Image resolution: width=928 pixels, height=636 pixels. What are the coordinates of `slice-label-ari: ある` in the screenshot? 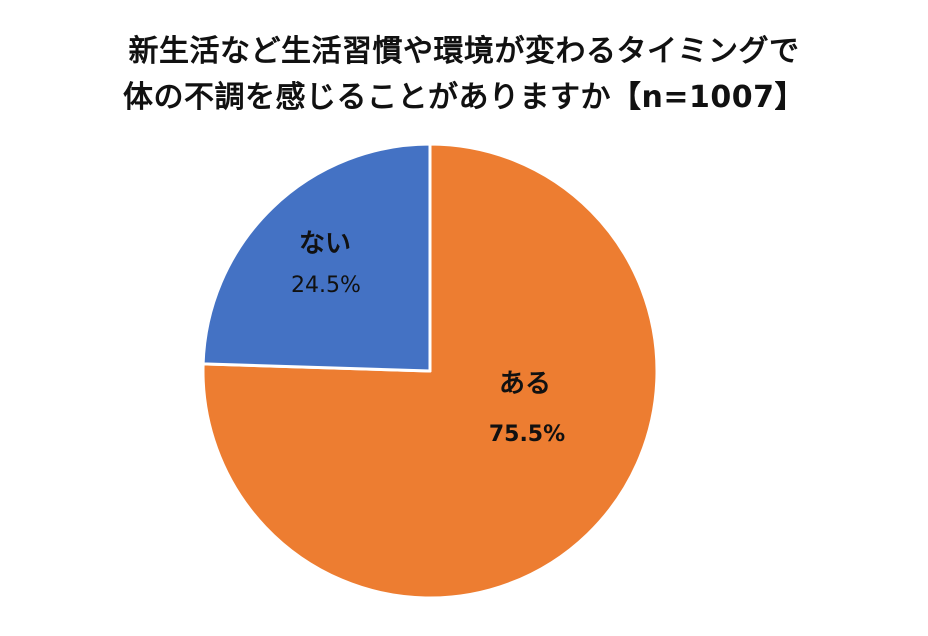 It's located at (525, 384).